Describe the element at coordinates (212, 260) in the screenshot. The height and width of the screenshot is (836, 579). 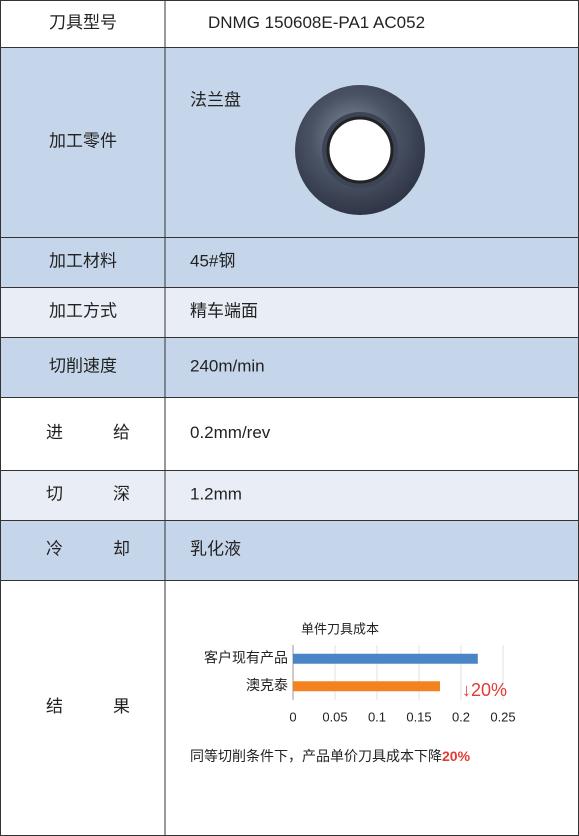
I see `row-value: 45#钢` at that location.